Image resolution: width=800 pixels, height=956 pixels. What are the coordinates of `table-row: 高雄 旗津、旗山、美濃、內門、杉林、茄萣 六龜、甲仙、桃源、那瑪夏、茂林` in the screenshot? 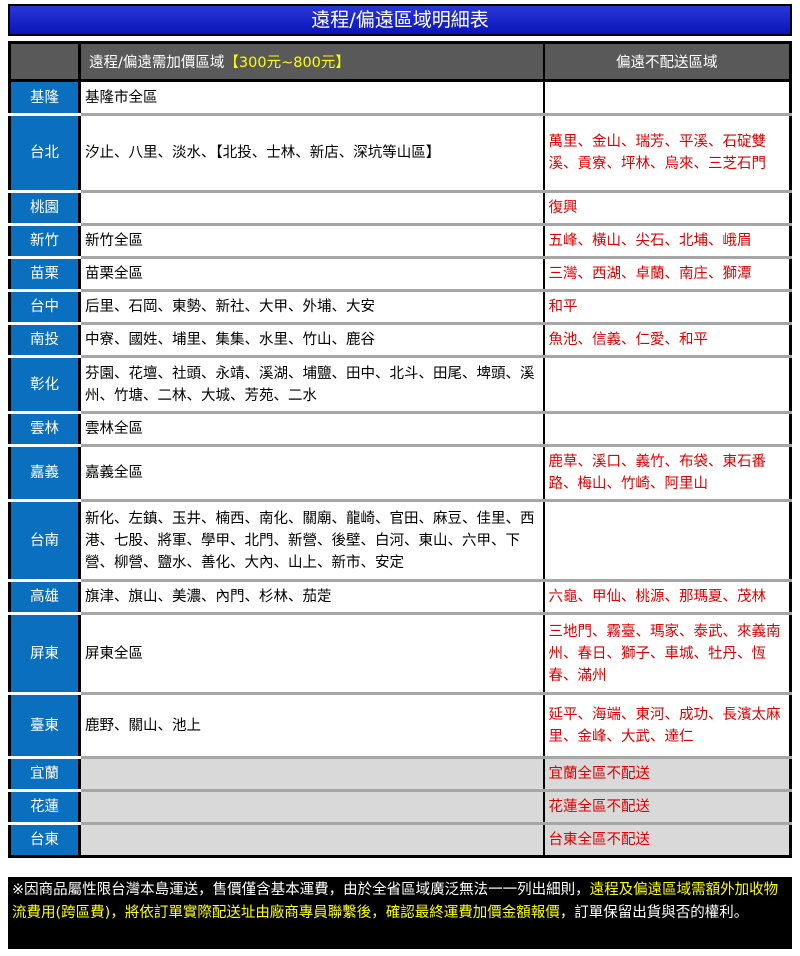 It's located at (400, 597).